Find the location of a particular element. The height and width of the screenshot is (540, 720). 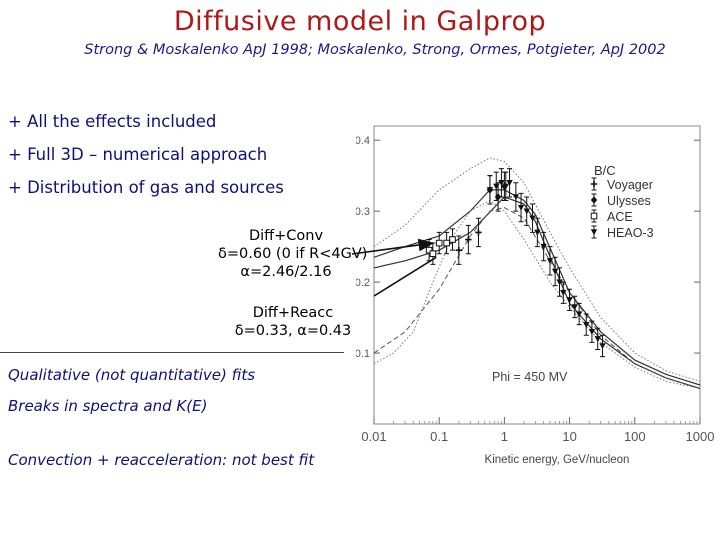

diff-reacc-params: δ=0.33, α=0.43 is located at coordinates (293, 331).